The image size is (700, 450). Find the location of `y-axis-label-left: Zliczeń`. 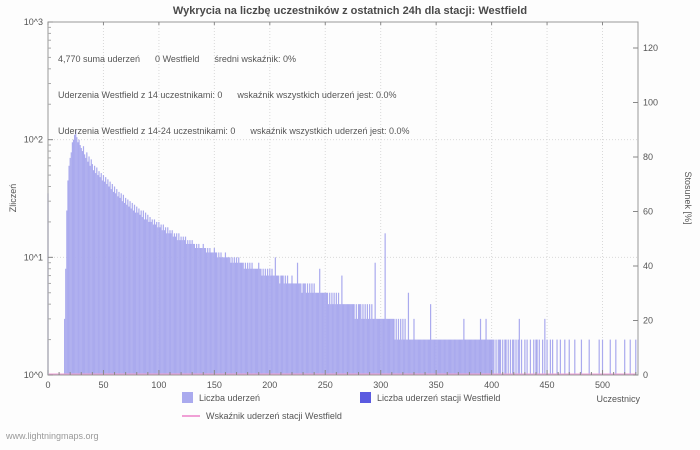

y-axis-label-left: Zliczeń is located at coordinates (13, 198).